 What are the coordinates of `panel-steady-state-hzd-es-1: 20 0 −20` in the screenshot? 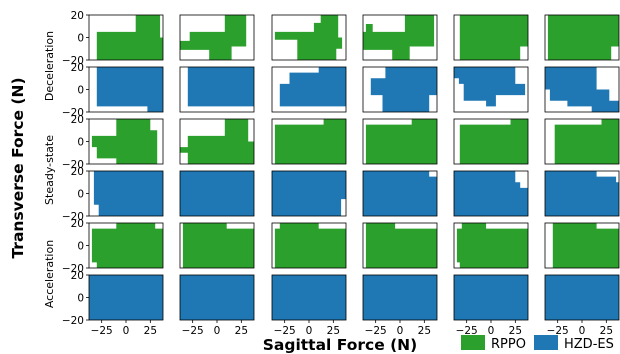 It's located at (113, 194).